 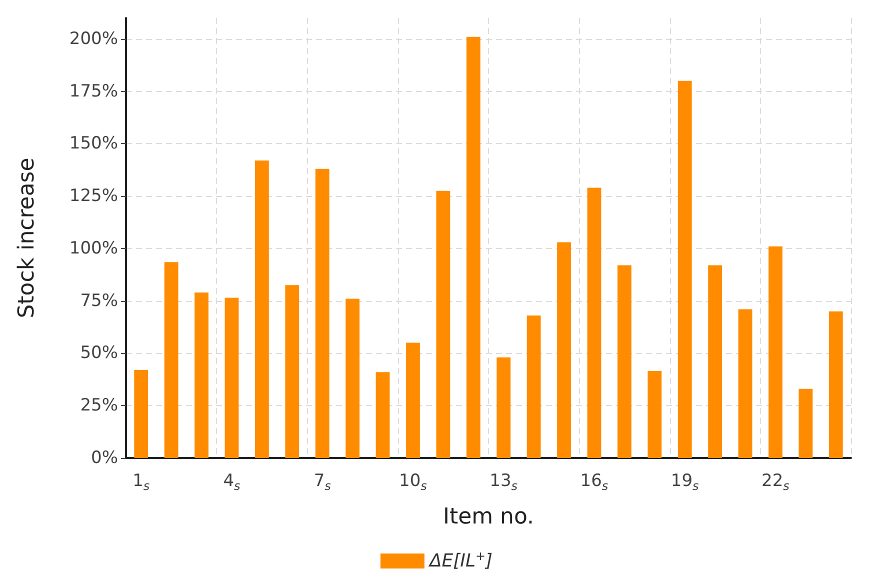 I want to click on y-tick-label: 50%, so click(x=99, y=353).